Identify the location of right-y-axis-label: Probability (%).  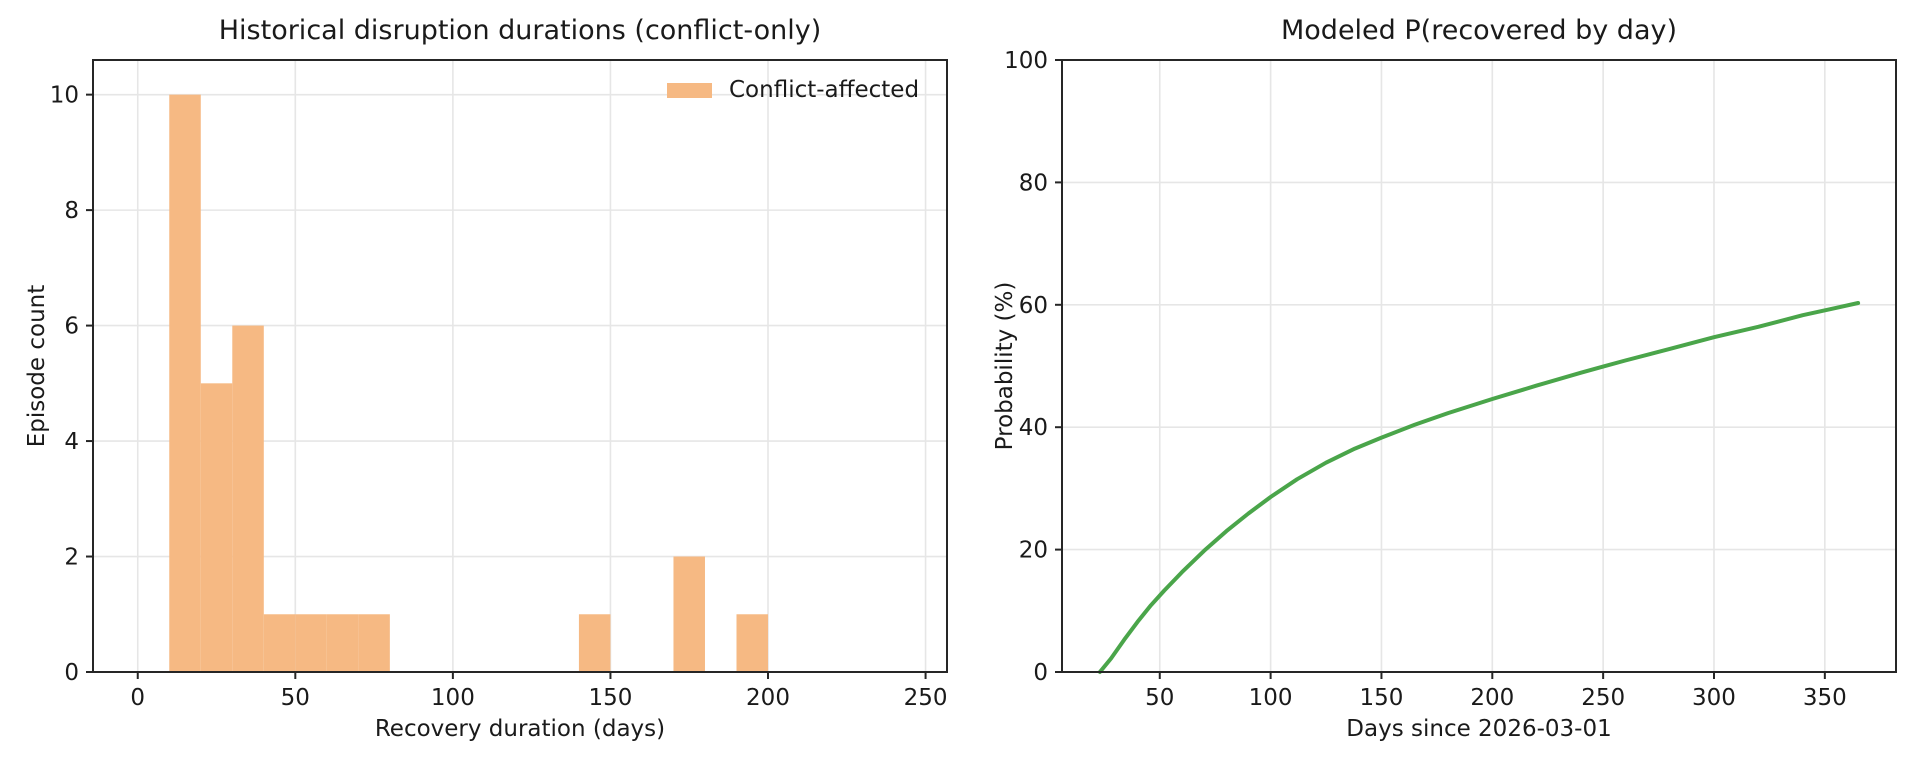
(1005, 366).